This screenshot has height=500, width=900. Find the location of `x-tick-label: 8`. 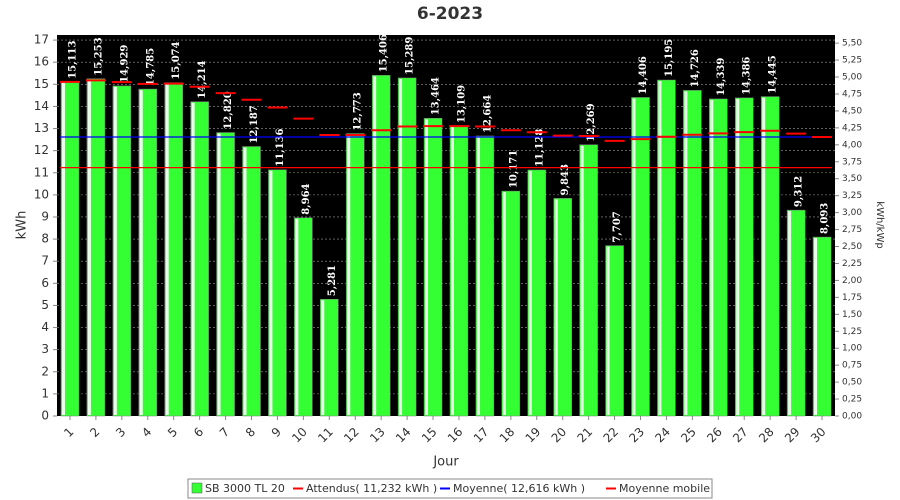

x-tick-label: 8 is located at coordinates (250, 432).